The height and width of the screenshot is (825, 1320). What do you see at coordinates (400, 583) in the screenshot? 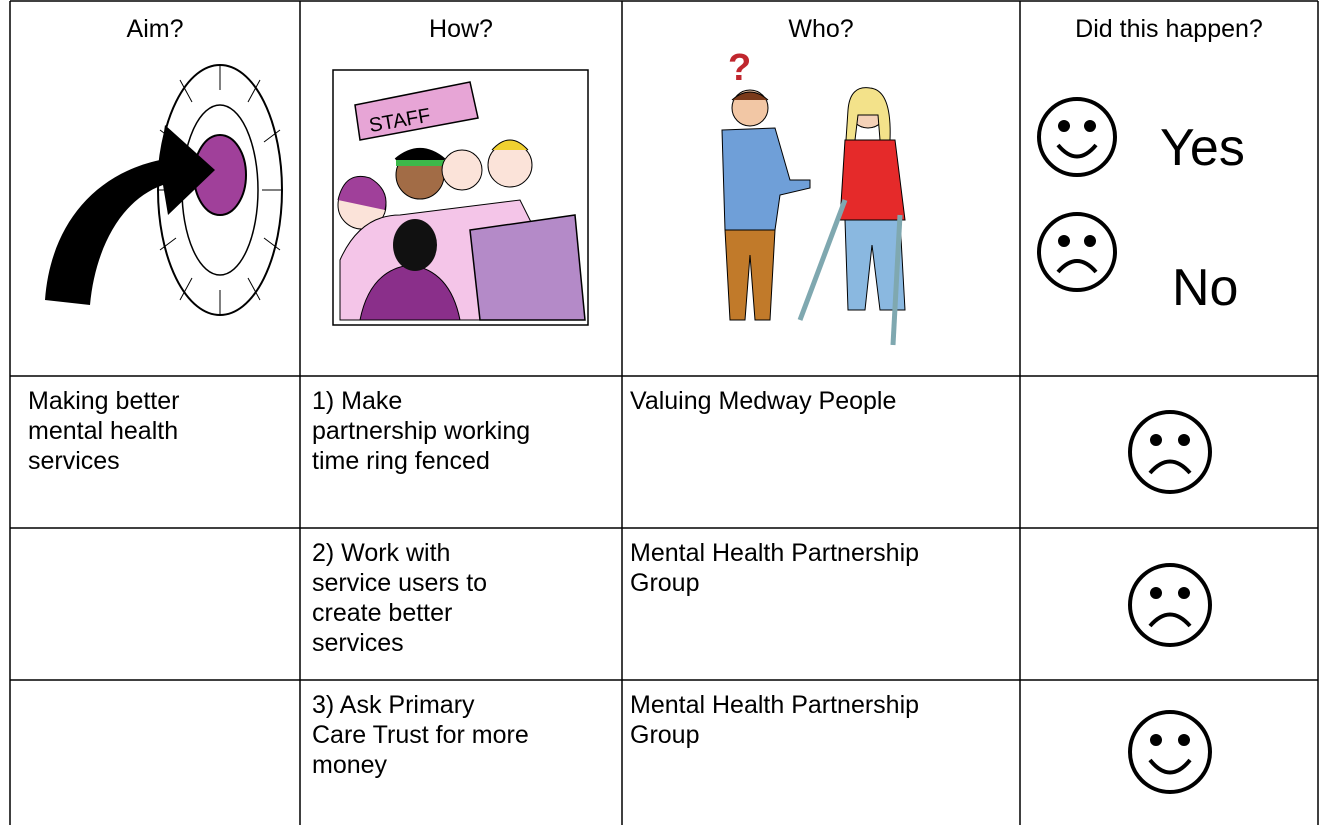
I see `cell-how-line: service users to` at bounding box center [400, 583].